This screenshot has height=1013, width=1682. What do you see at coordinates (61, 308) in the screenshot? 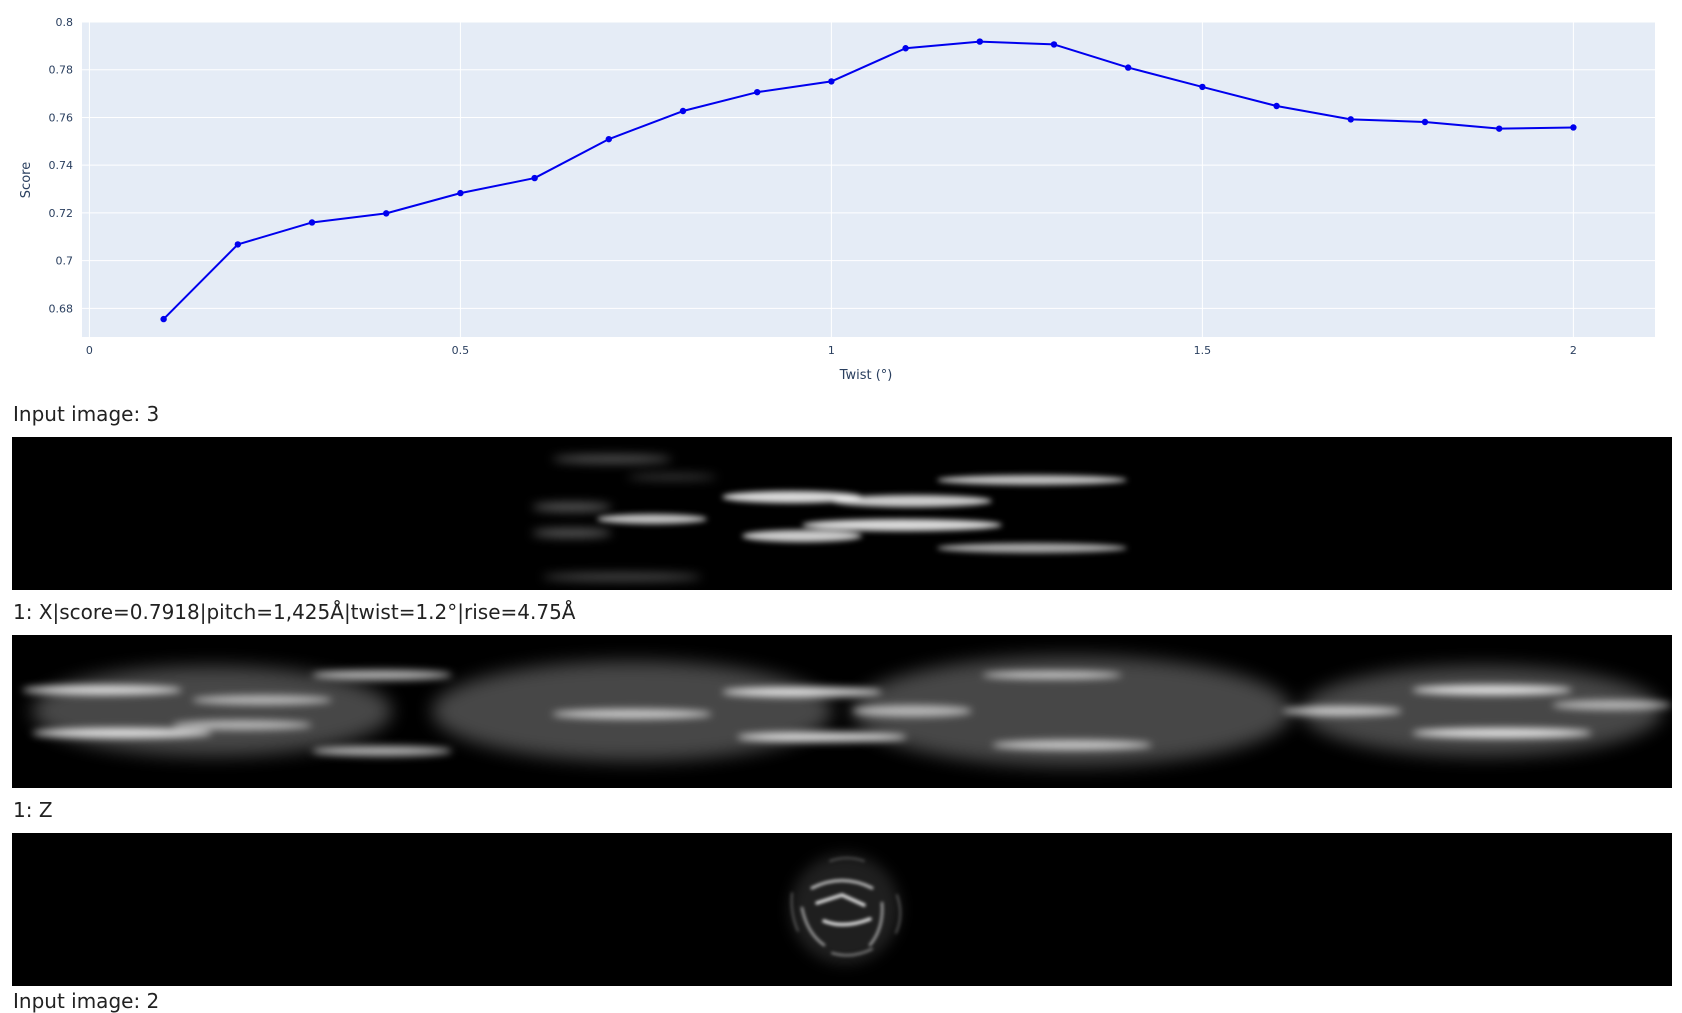
I see `y-tick-label: 0.68` at bounding box center [61, 308].